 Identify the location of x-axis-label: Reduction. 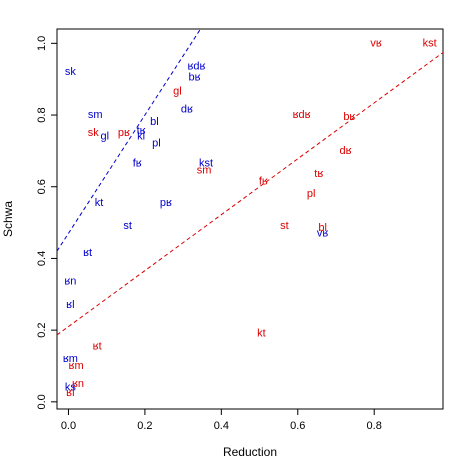
(250, 452).